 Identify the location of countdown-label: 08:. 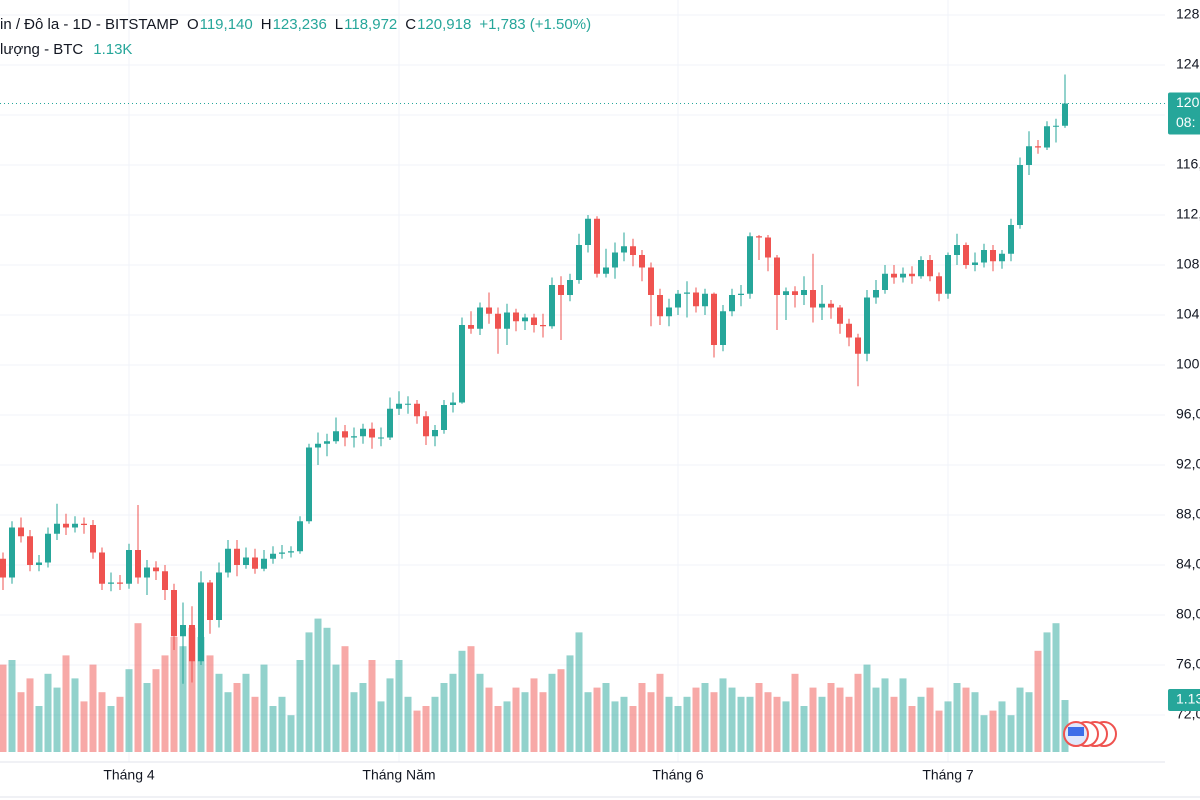
(1185, 122).